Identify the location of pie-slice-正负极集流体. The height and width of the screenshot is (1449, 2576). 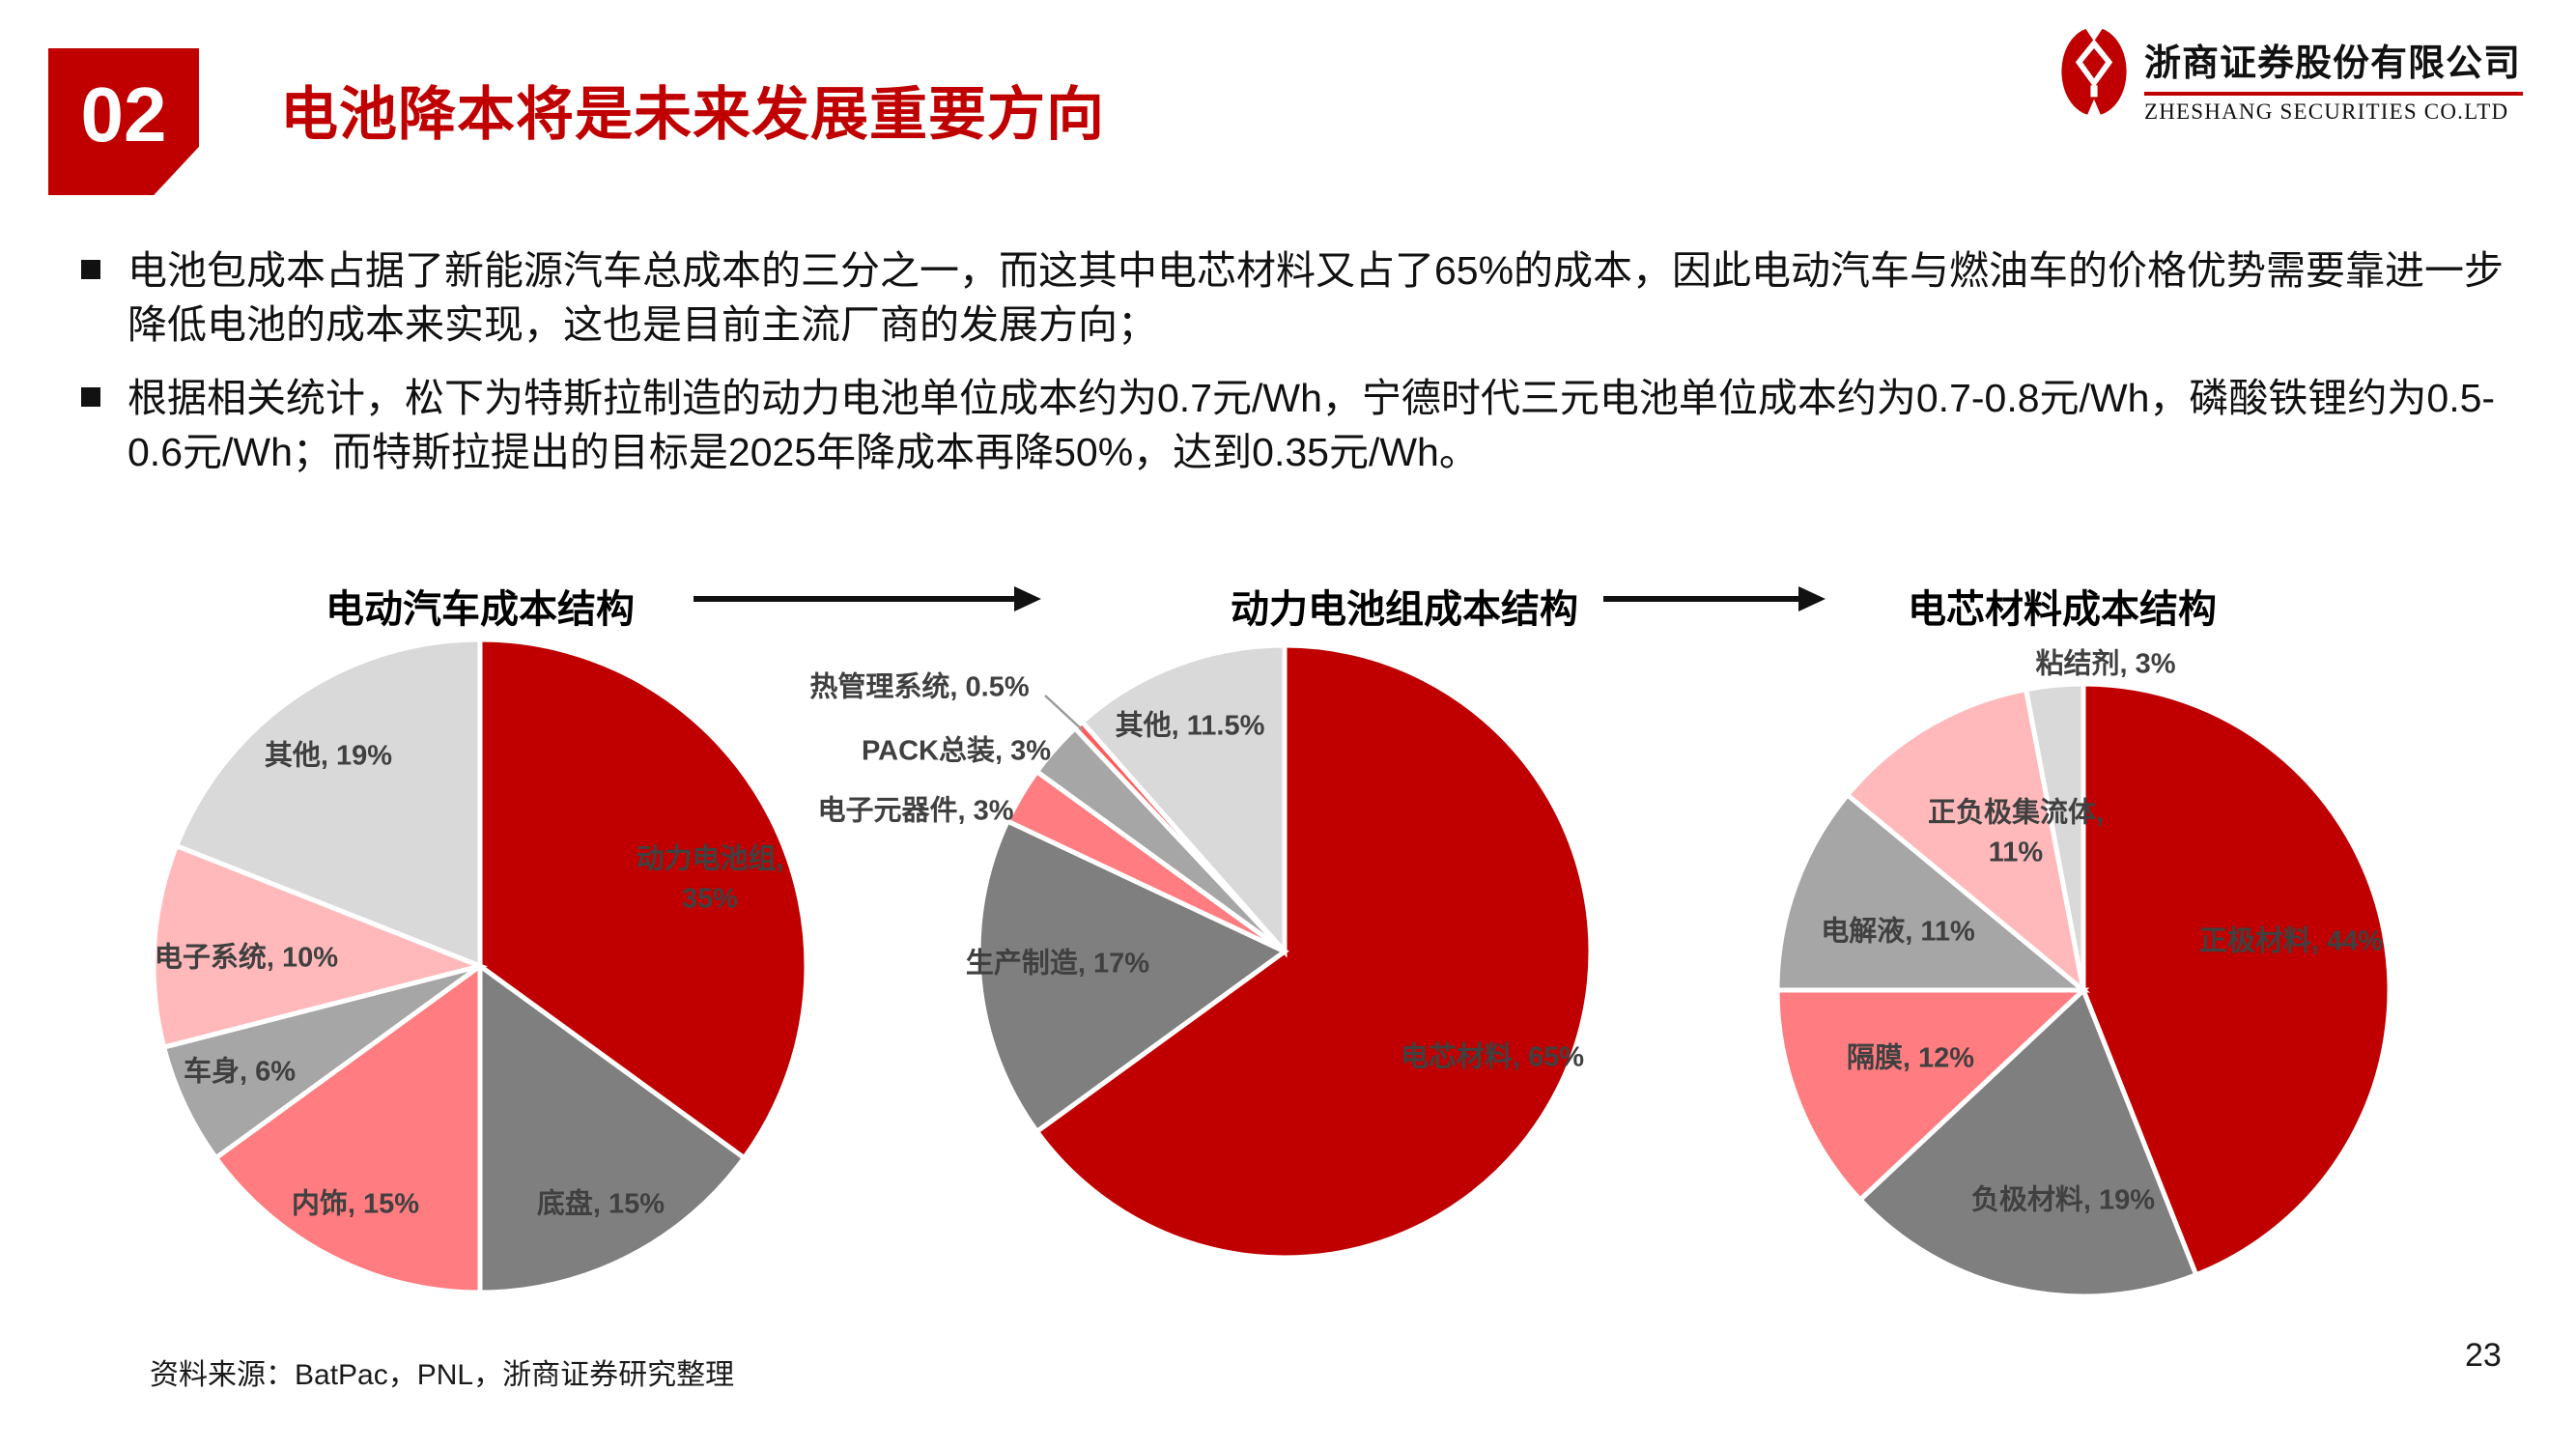
(1965, 841).